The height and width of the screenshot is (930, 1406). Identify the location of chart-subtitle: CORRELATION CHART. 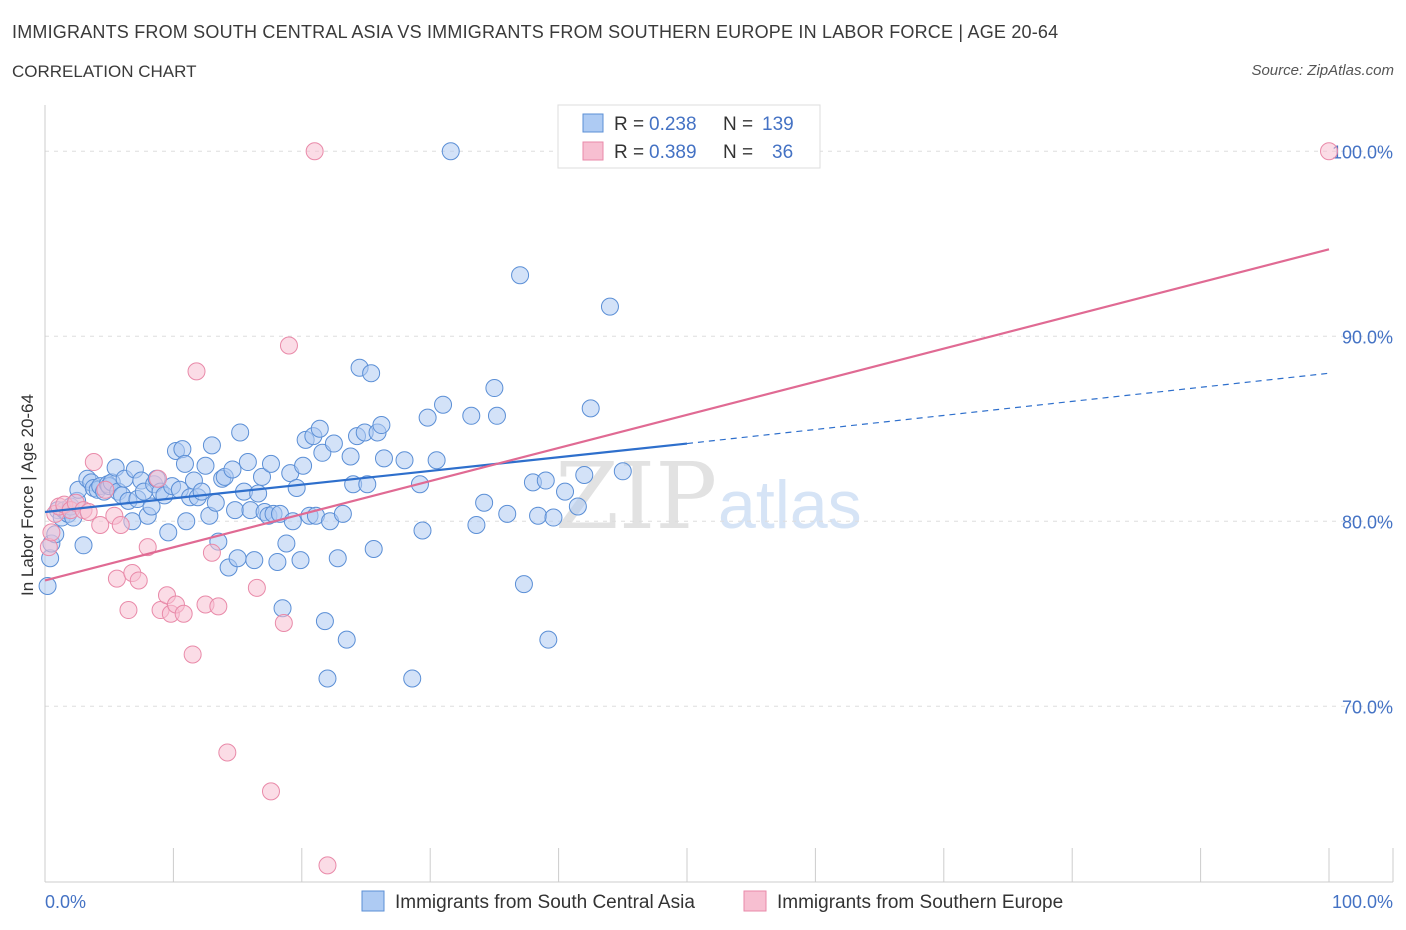
(104, 71).